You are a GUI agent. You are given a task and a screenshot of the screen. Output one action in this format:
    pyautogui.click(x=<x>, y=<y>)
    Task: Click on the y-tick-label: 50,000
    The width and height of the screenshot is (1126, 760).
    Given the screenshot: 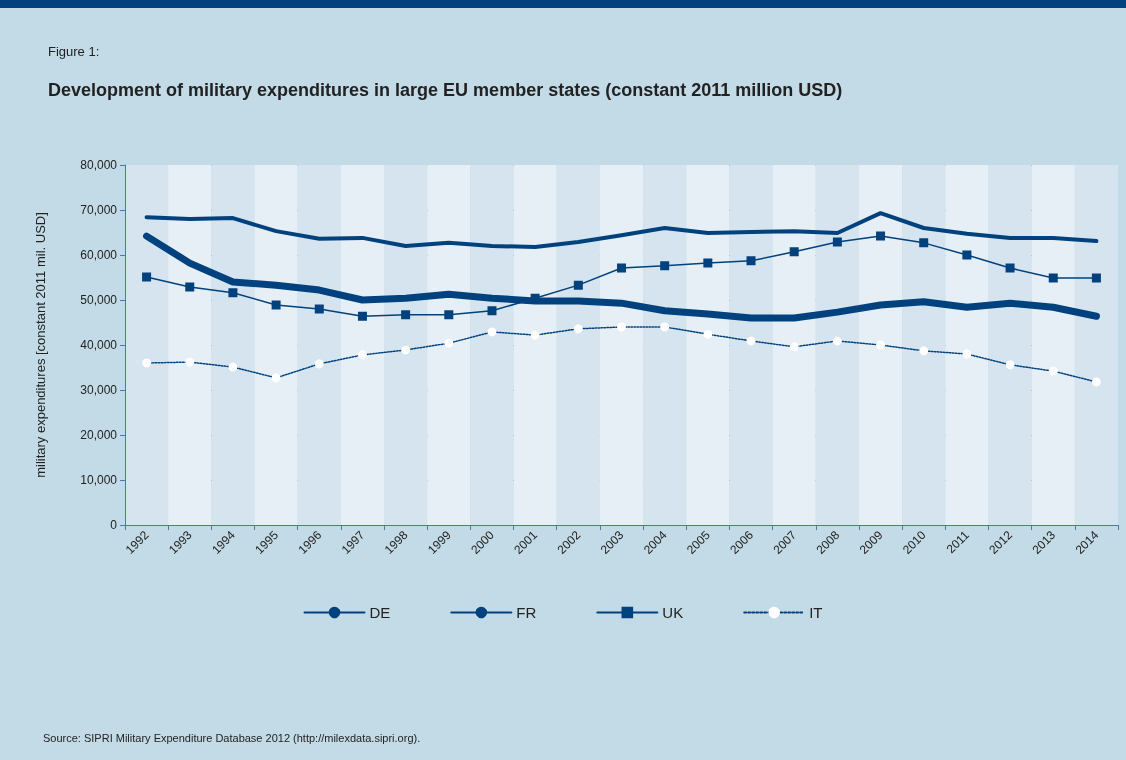 What is the action you would take?
    pyautogui.click(x=99, y=300)
    